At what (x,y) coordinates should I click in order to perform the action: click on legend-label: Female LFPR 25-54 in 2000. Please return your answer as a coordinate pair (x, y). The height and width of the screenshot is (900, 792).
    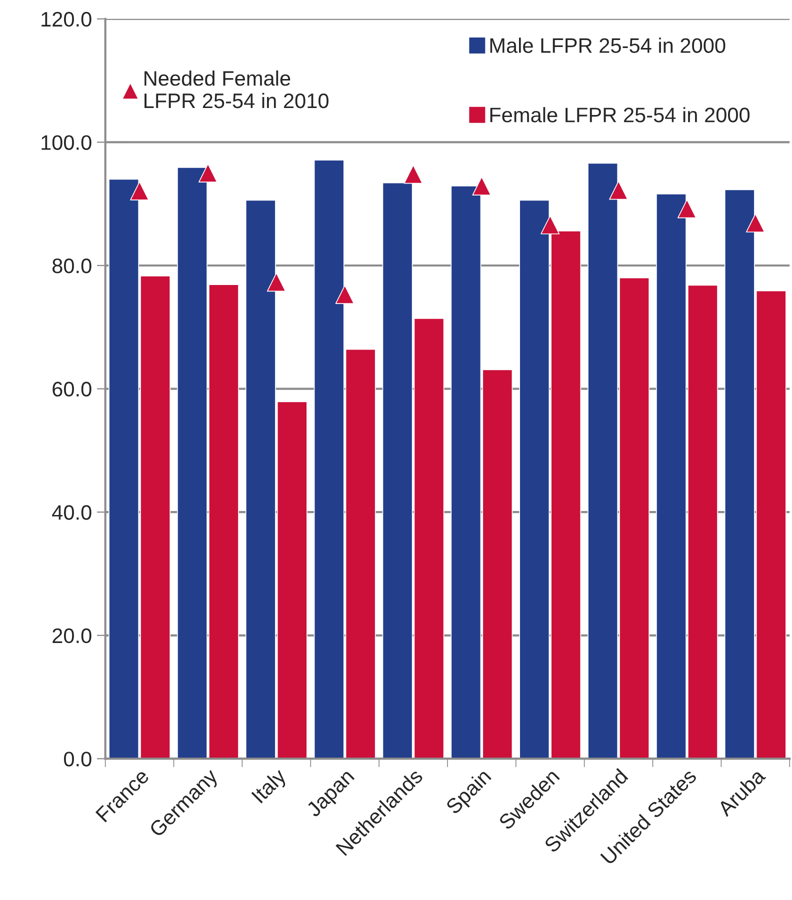
    Looking at the image, I should click on (620, 114).